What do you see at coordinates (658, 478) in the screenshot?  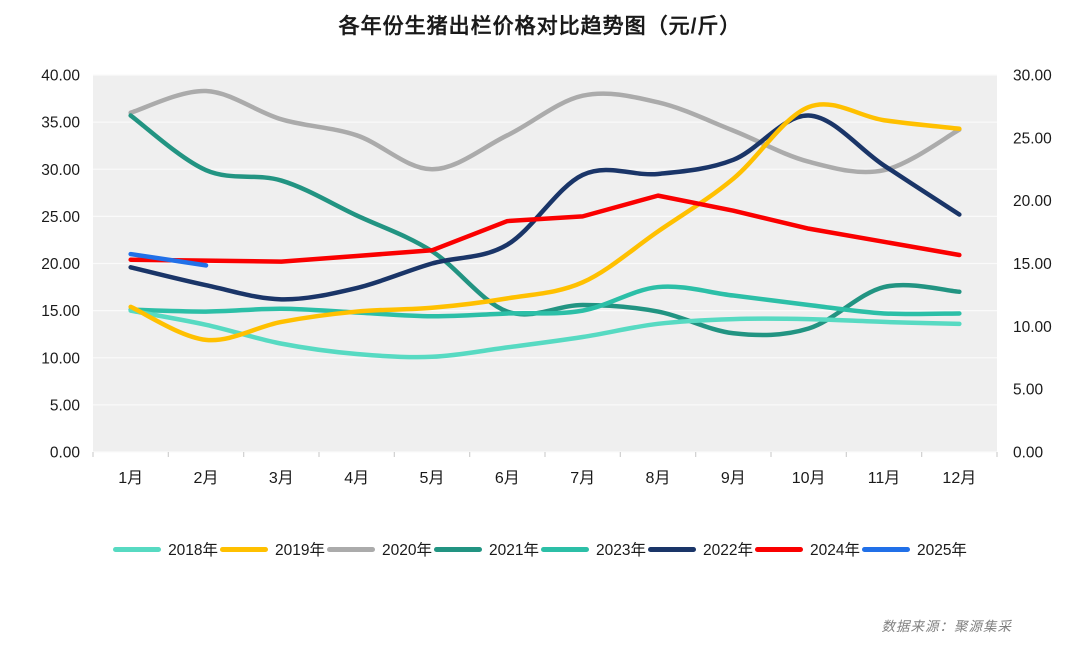 I see `x-axis-label-8月: 8月` at bounding box center [658, 478].